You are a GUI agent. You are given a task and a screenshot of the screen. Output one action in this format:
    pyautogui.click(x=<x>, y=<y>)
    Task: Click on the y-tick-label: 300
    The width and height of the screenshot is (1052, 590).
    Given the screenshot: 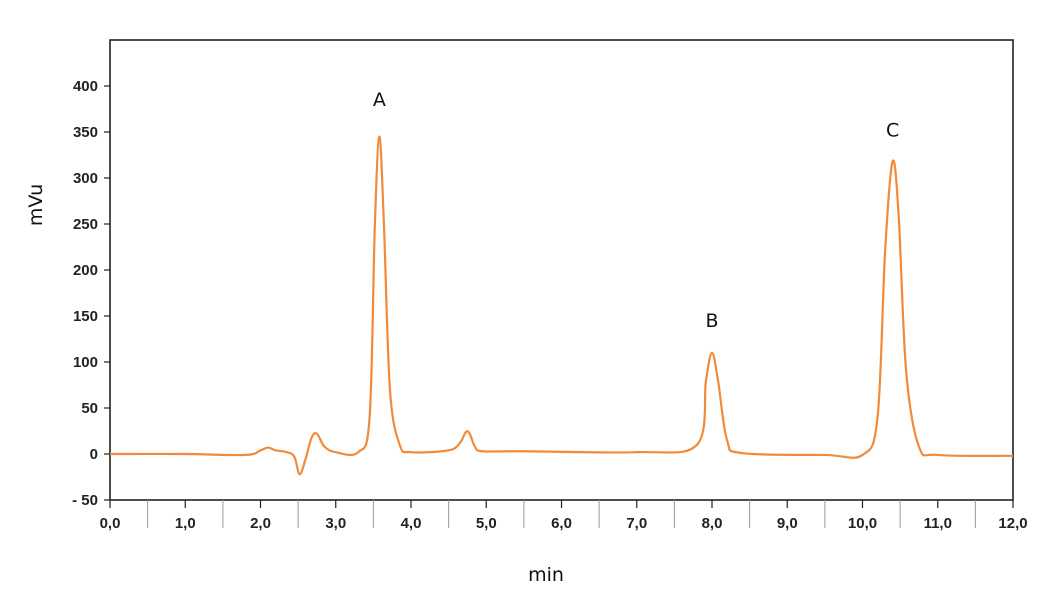 What is the action you would take?
    pyautogui.click(x=85, y=178)
    